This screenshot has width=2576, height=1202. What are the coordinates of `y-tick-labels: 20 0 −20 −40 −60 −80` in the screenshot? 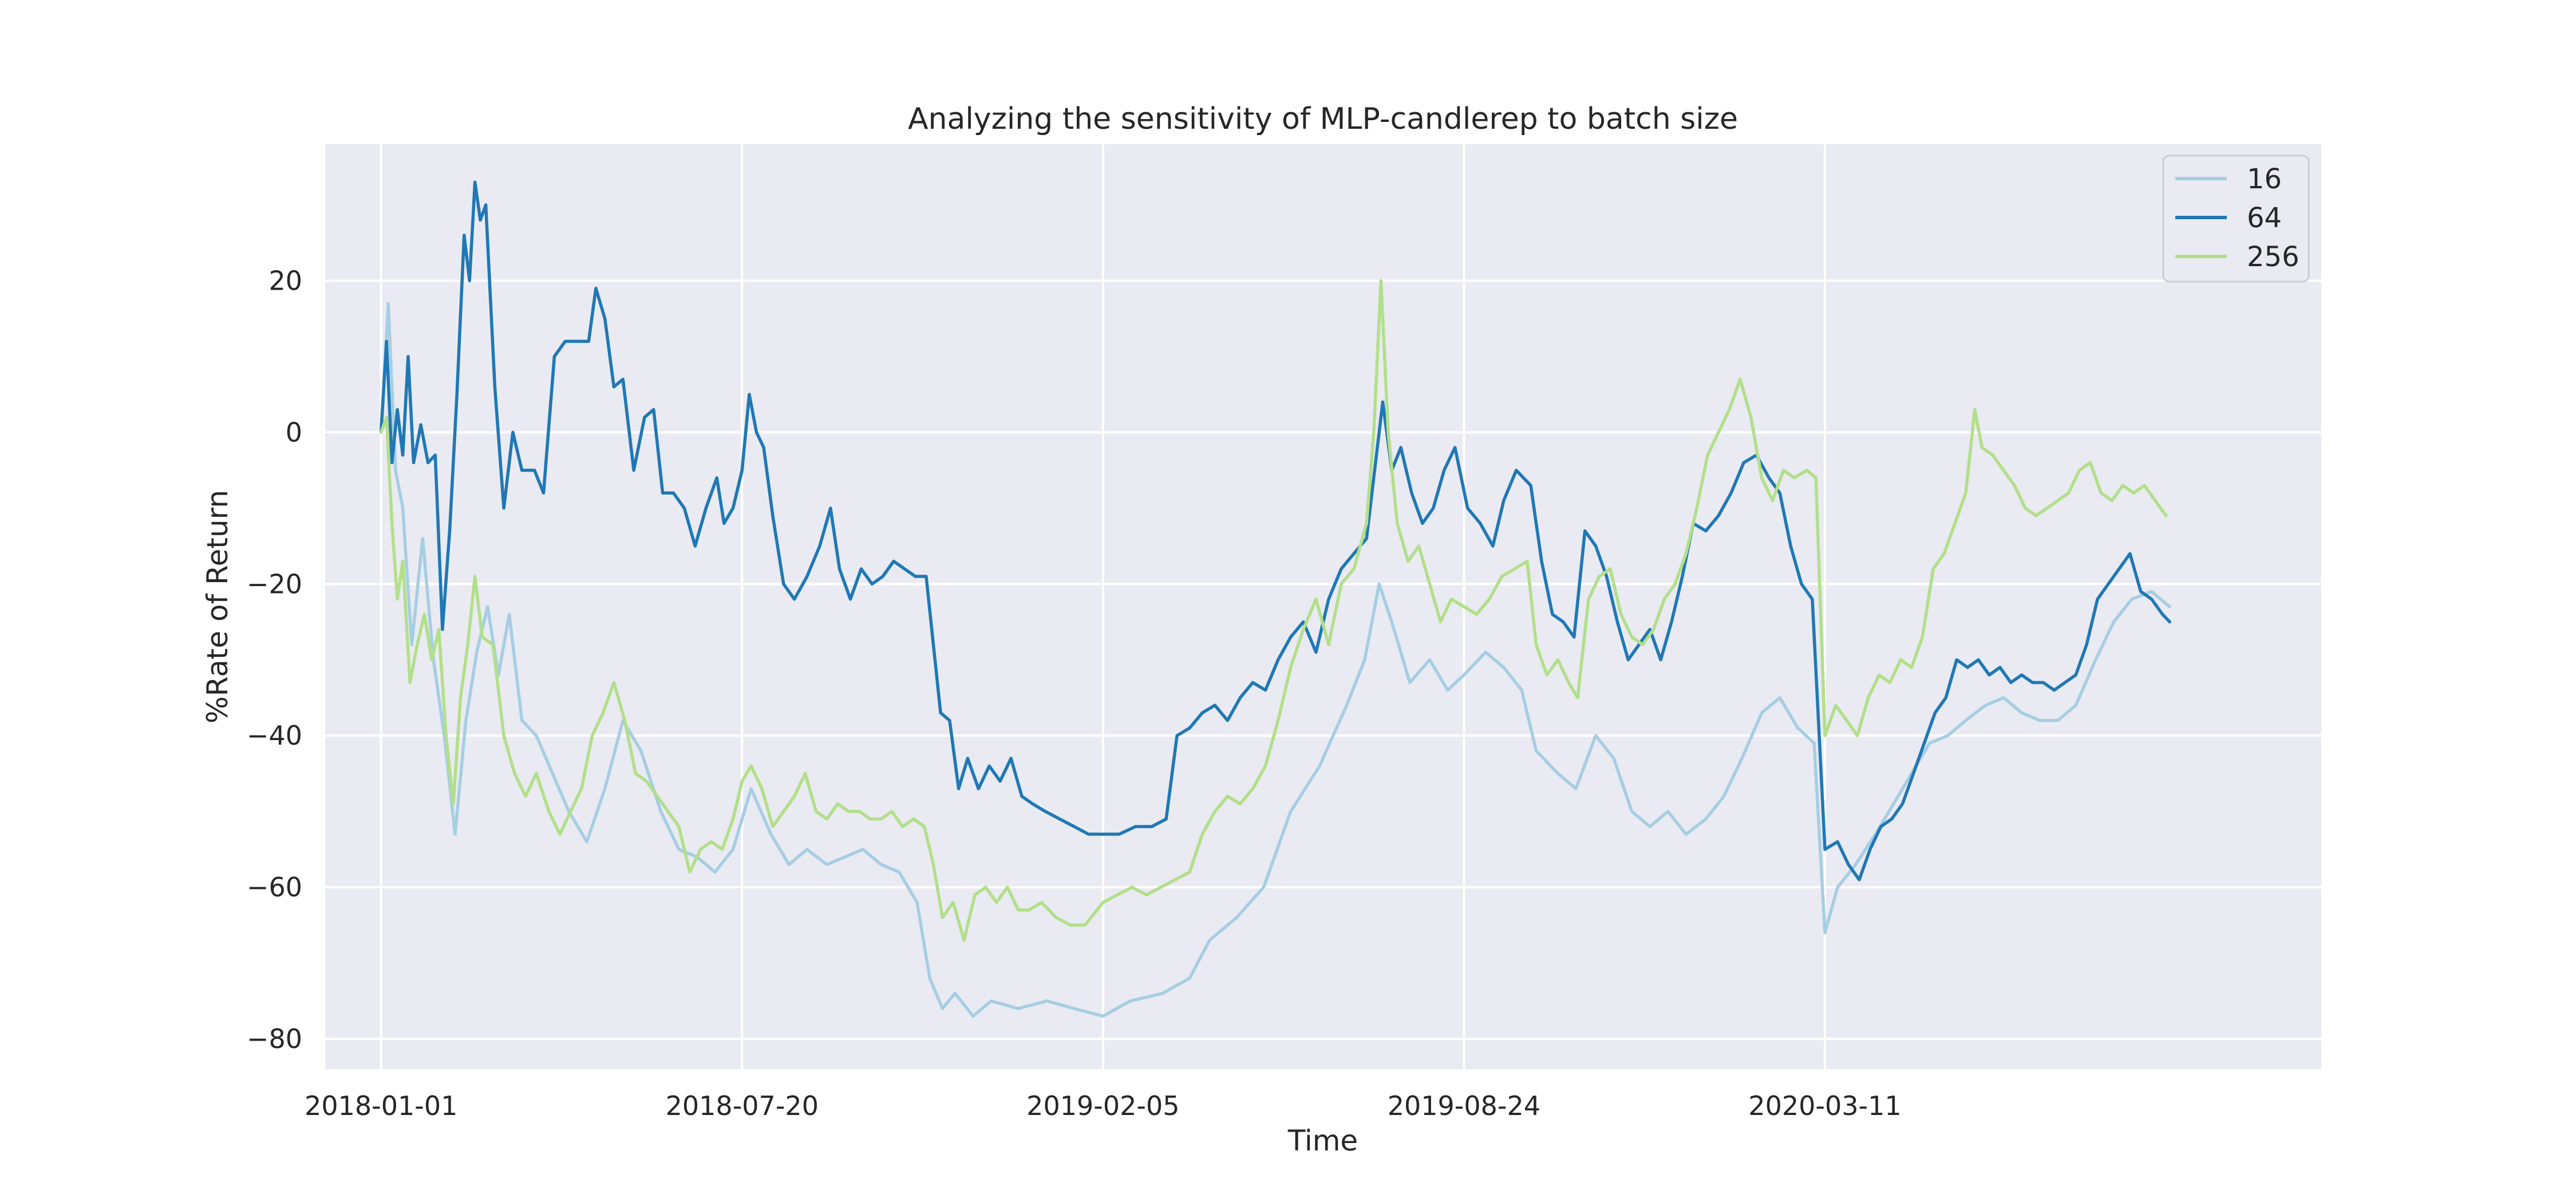 It's located at (274, 659).